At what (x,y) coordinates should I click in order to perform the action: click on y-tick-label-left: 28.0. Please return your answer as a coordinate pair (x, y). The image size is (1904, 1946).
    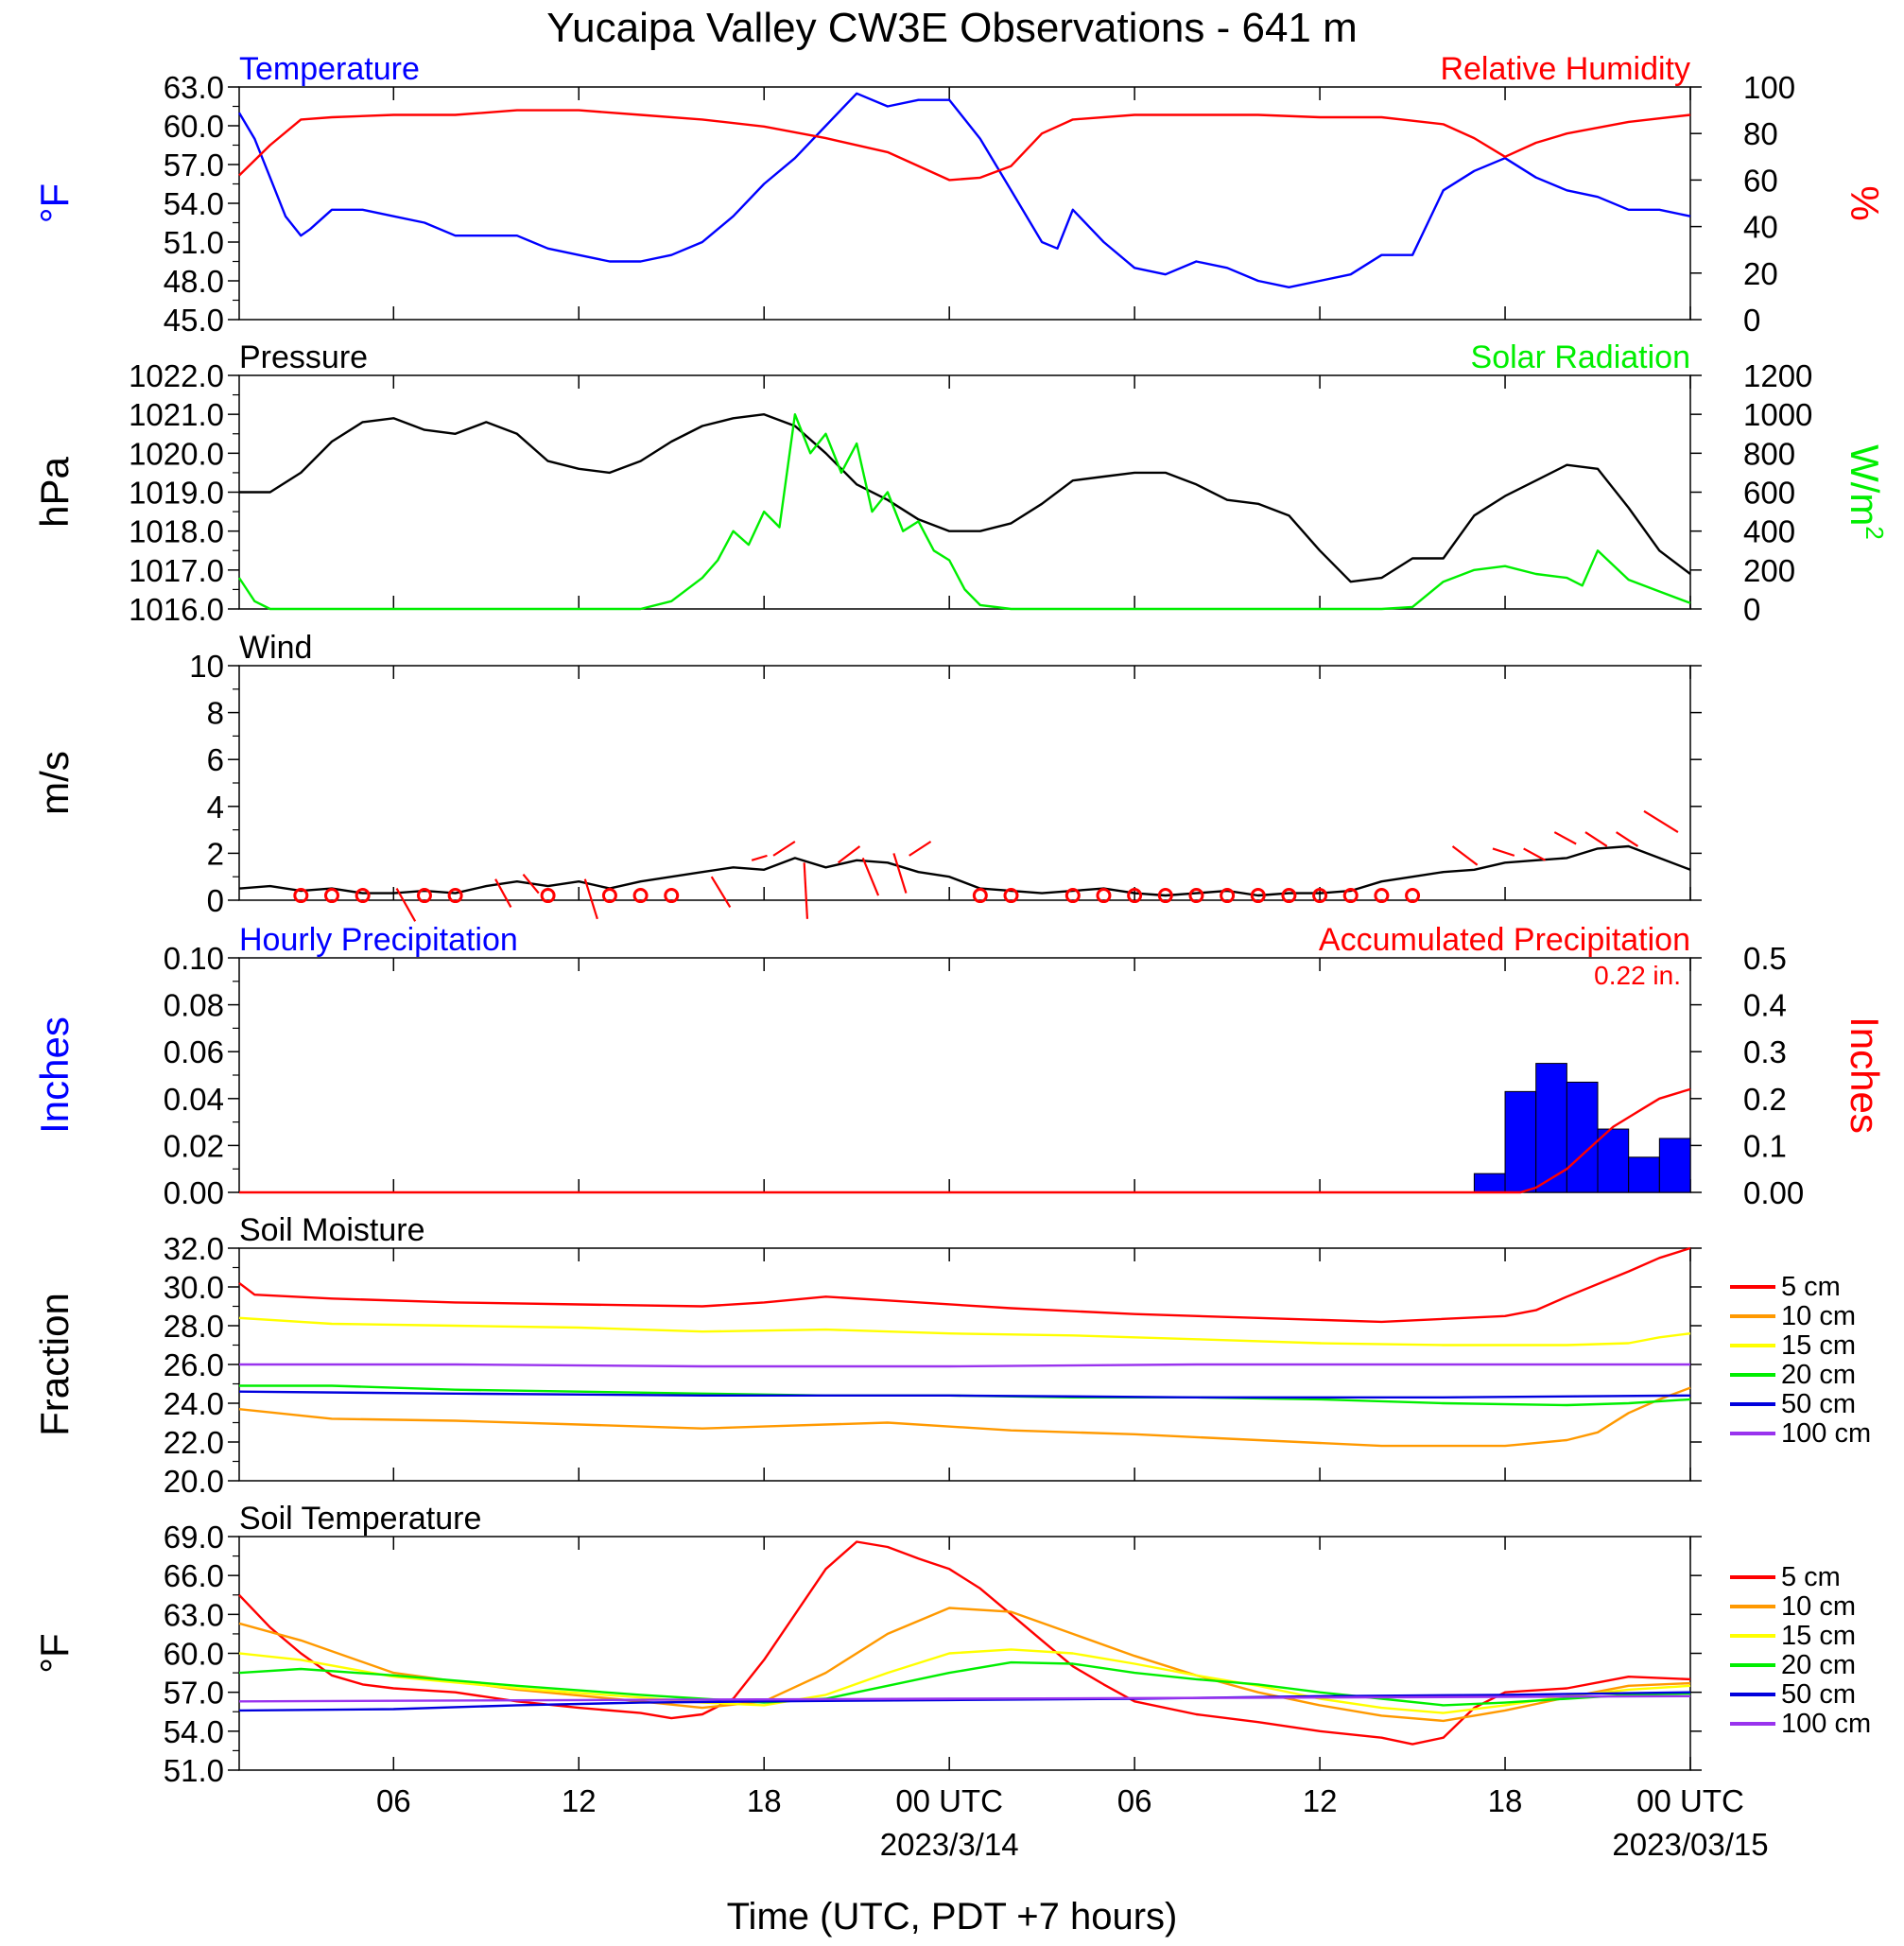
    Looking at the image, I should click on (194, 1327).